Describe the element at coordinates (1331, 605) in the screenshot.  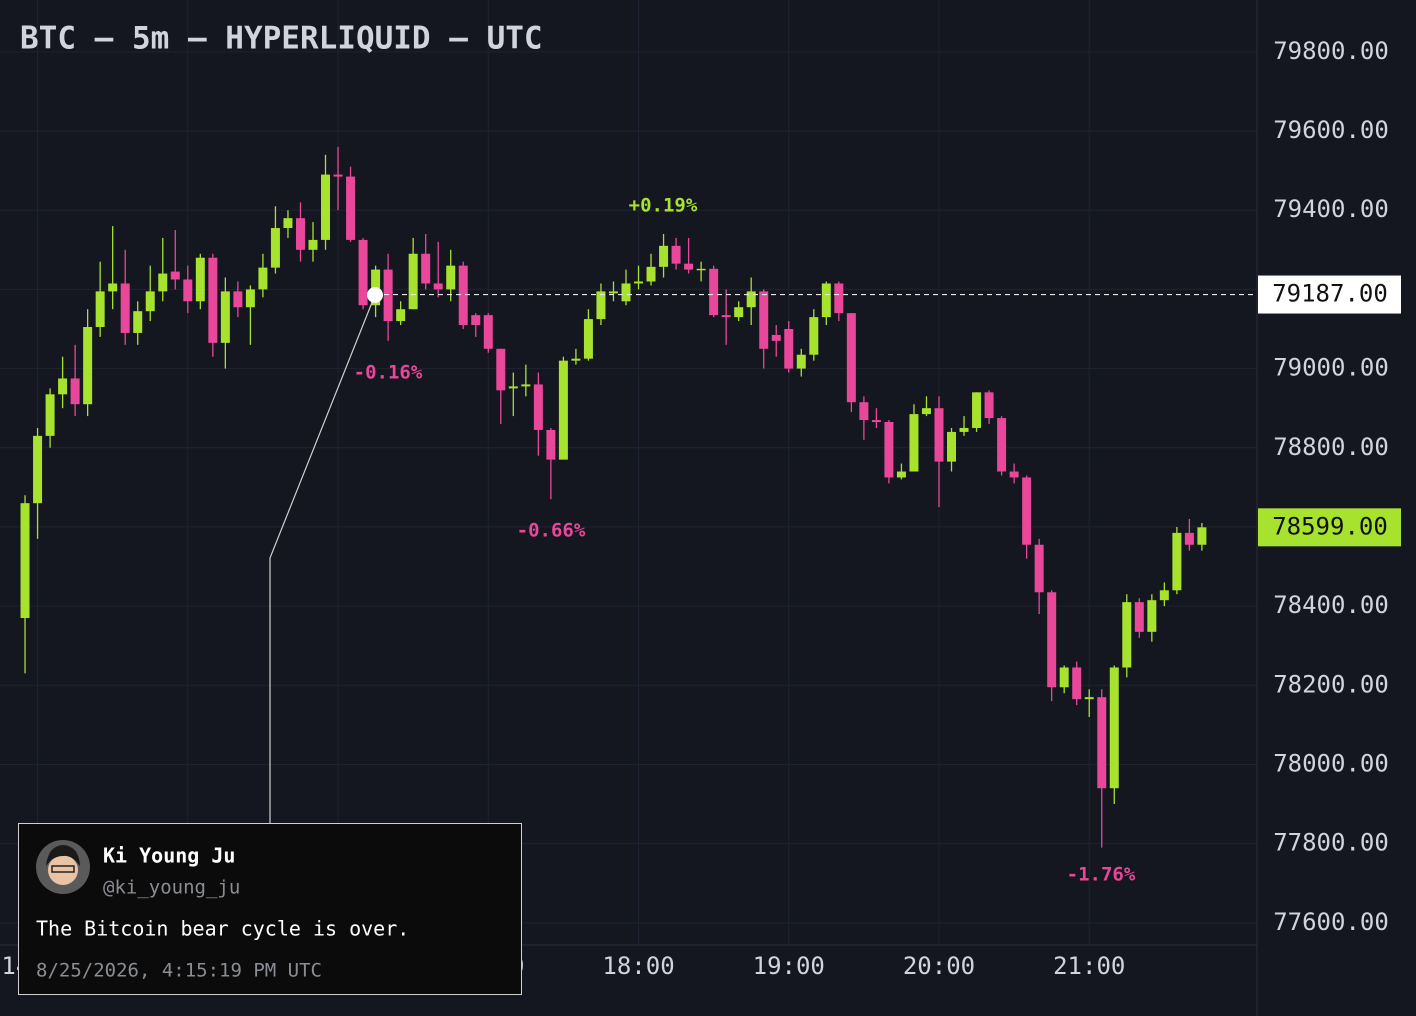
I see `y-tick-label: 78400.00` at that location.